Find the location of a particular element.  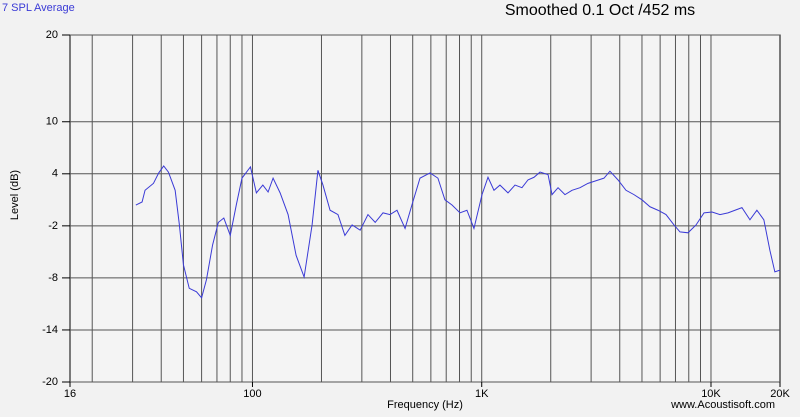

credit: www.Acoustisoft.com is located at coordinates (722, 405).